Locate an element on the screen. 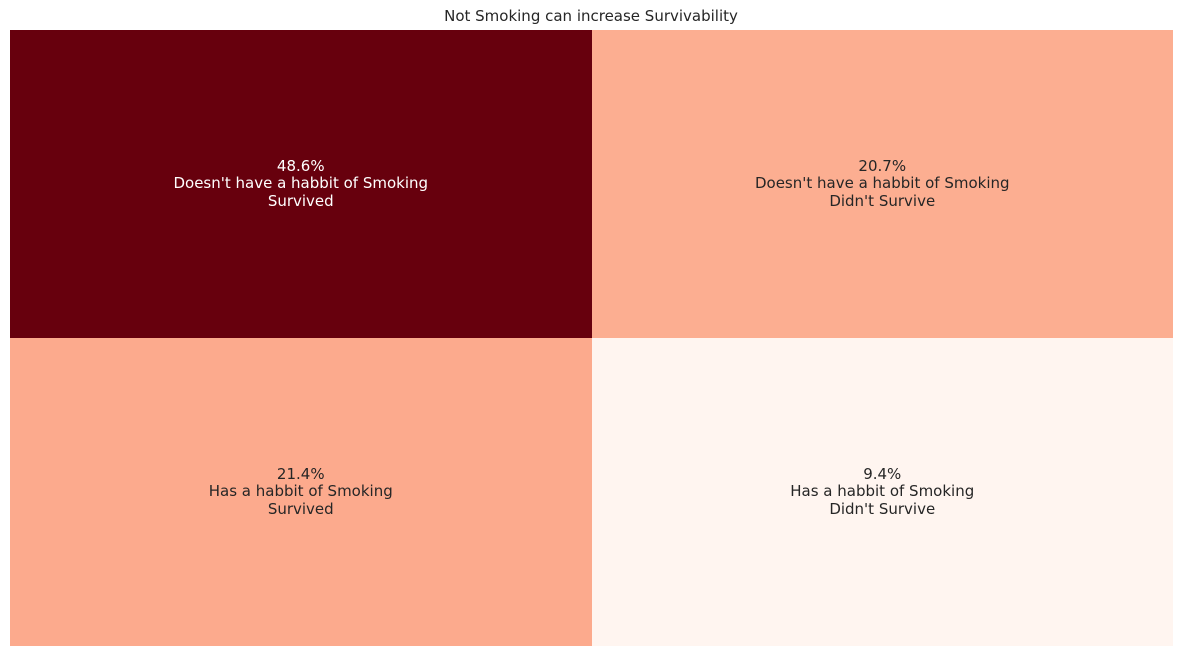  chart-title: Not Smoking can increase Survivability is located at coordinates (591, 16).